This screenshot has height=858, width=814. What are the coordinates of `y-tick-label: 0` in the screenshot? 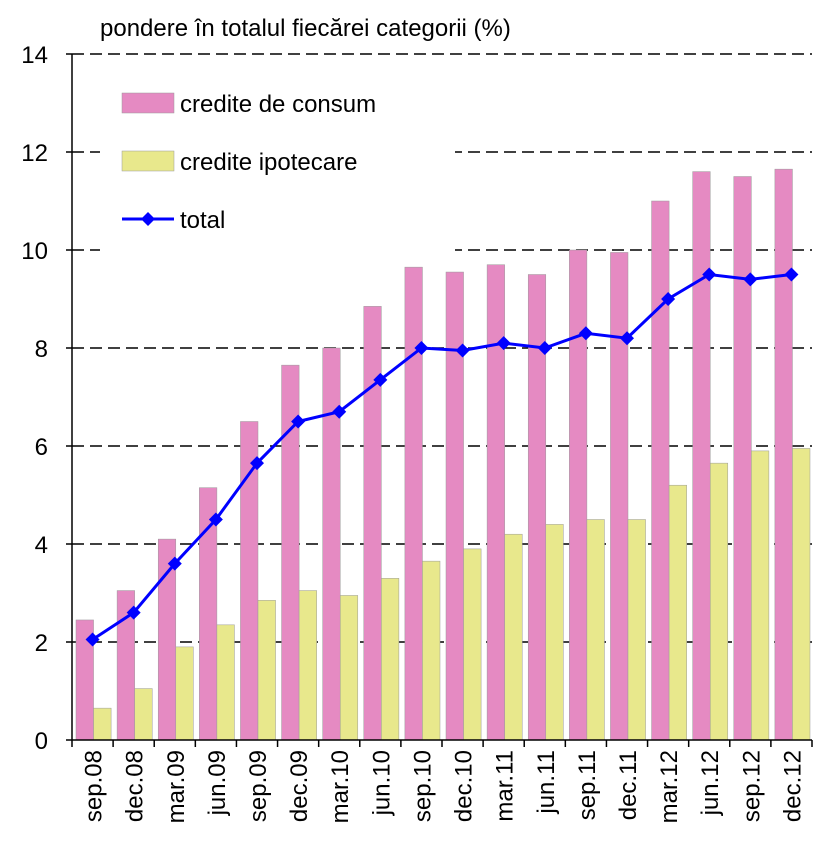 It's located at (41, 741).